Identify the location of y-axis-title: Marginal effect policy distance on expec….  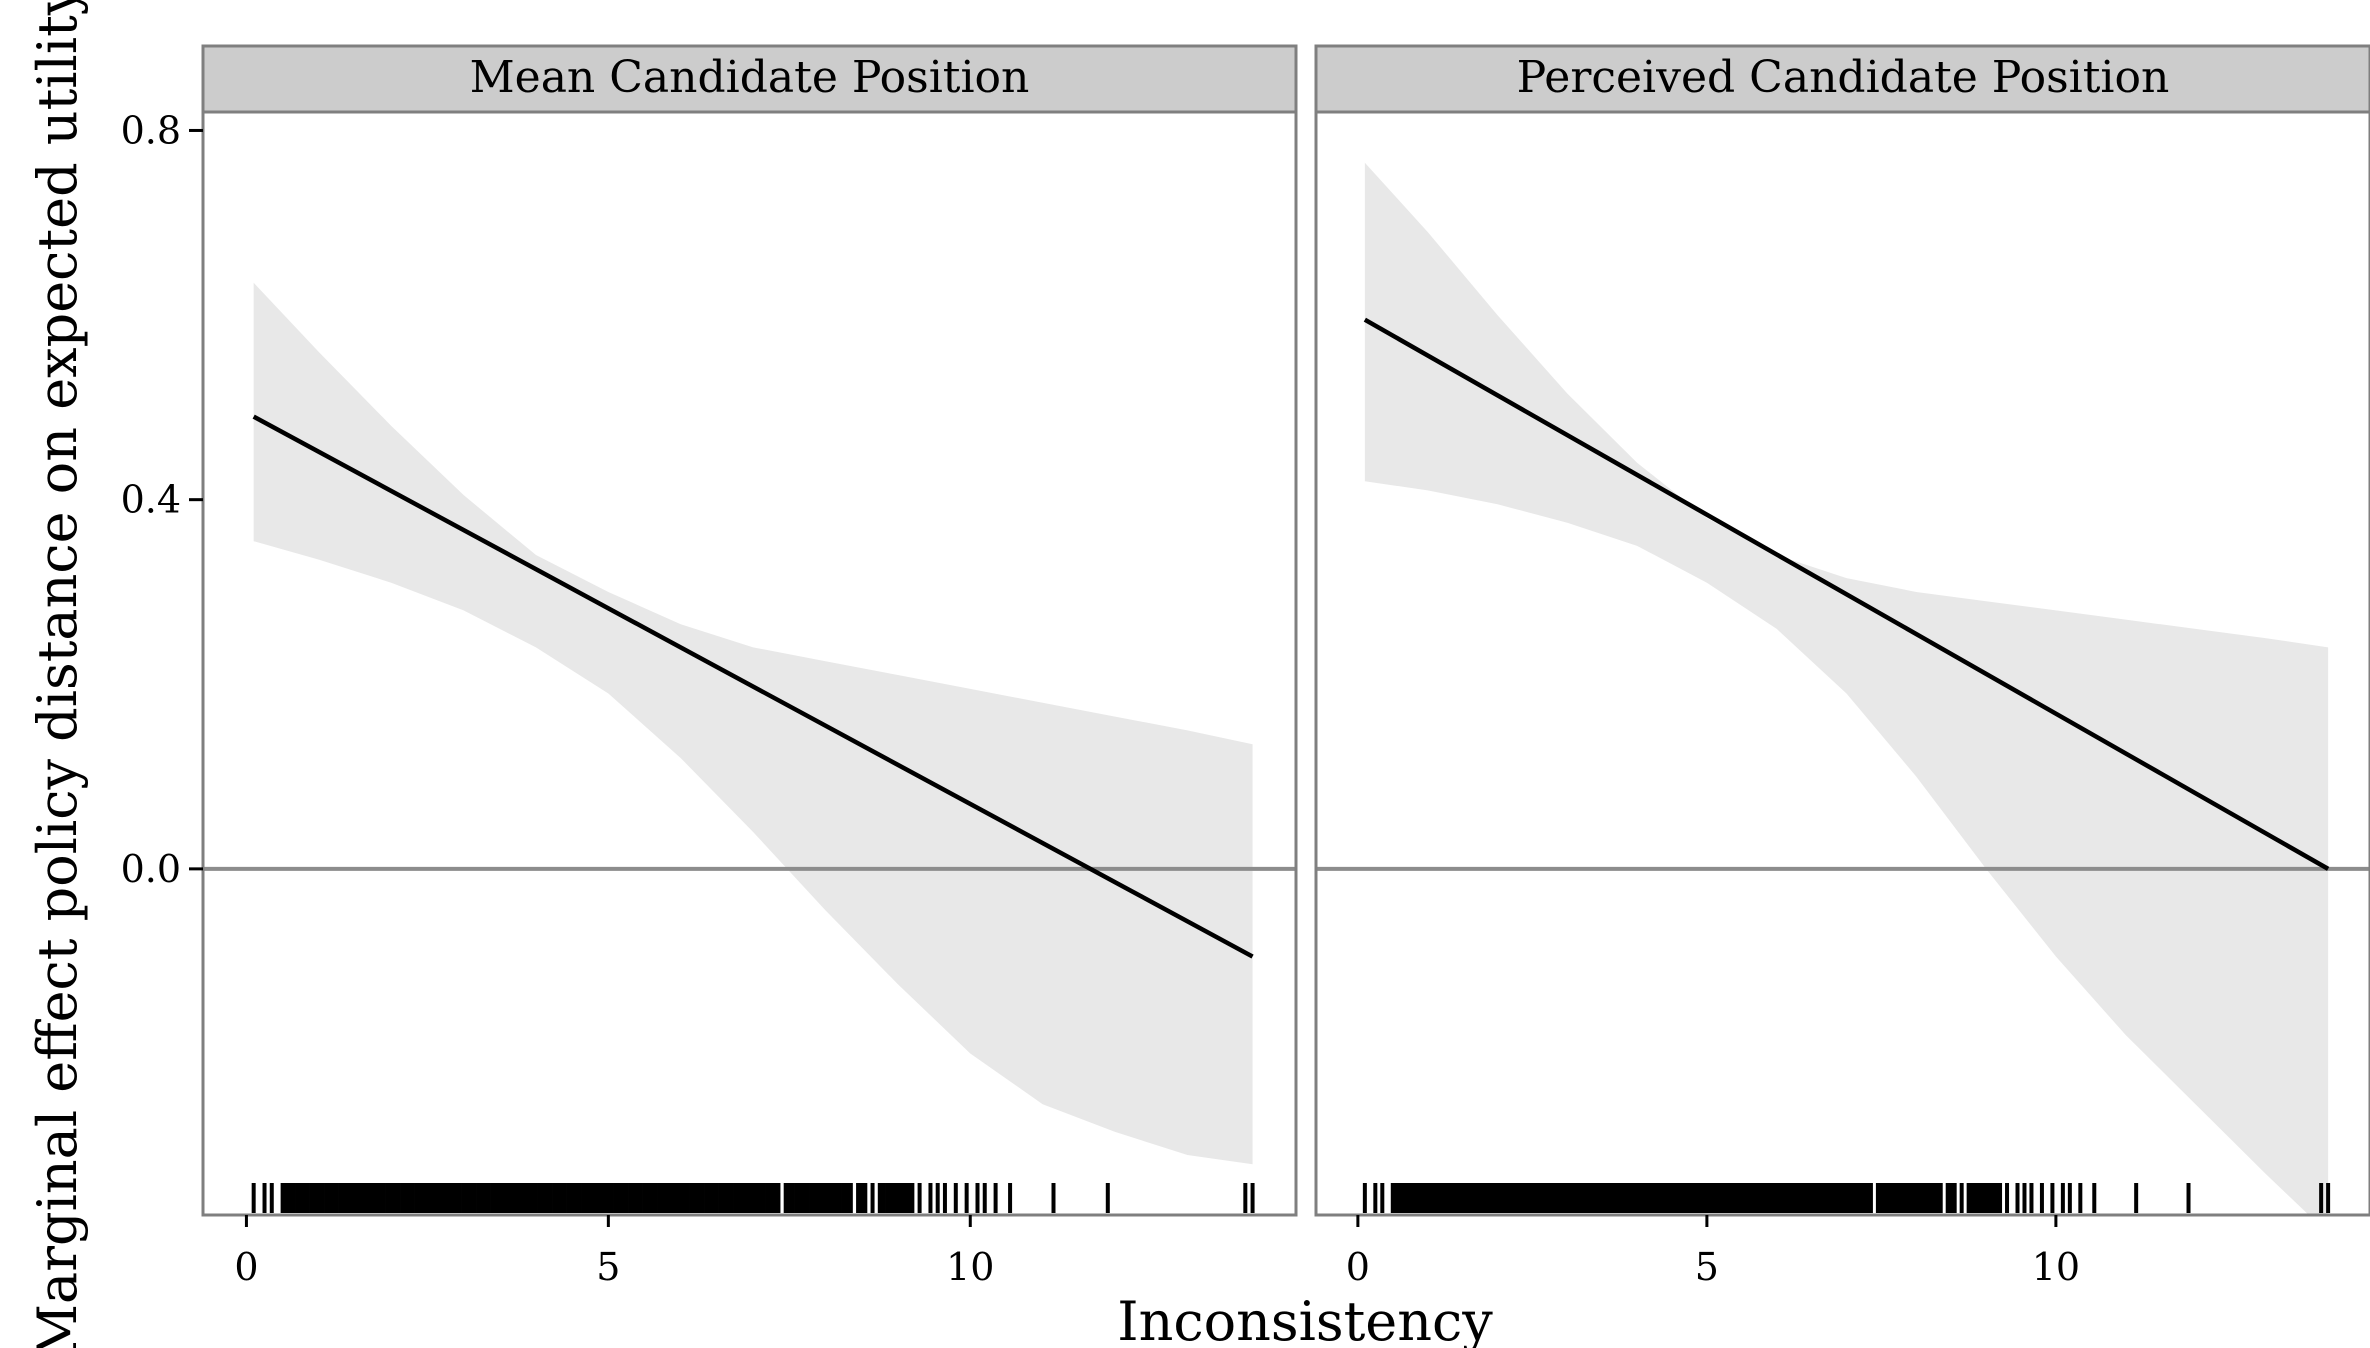
(57, 674).